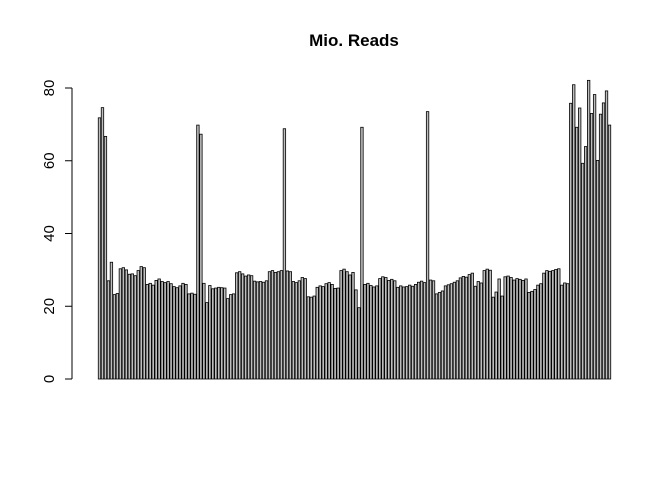 The width and height of the screenshot is (672, 480). What do you see at coordinates (354, 40) in the screenshot?
I see `chart-title: Mio. Reads` at bounding box center [354, 40].